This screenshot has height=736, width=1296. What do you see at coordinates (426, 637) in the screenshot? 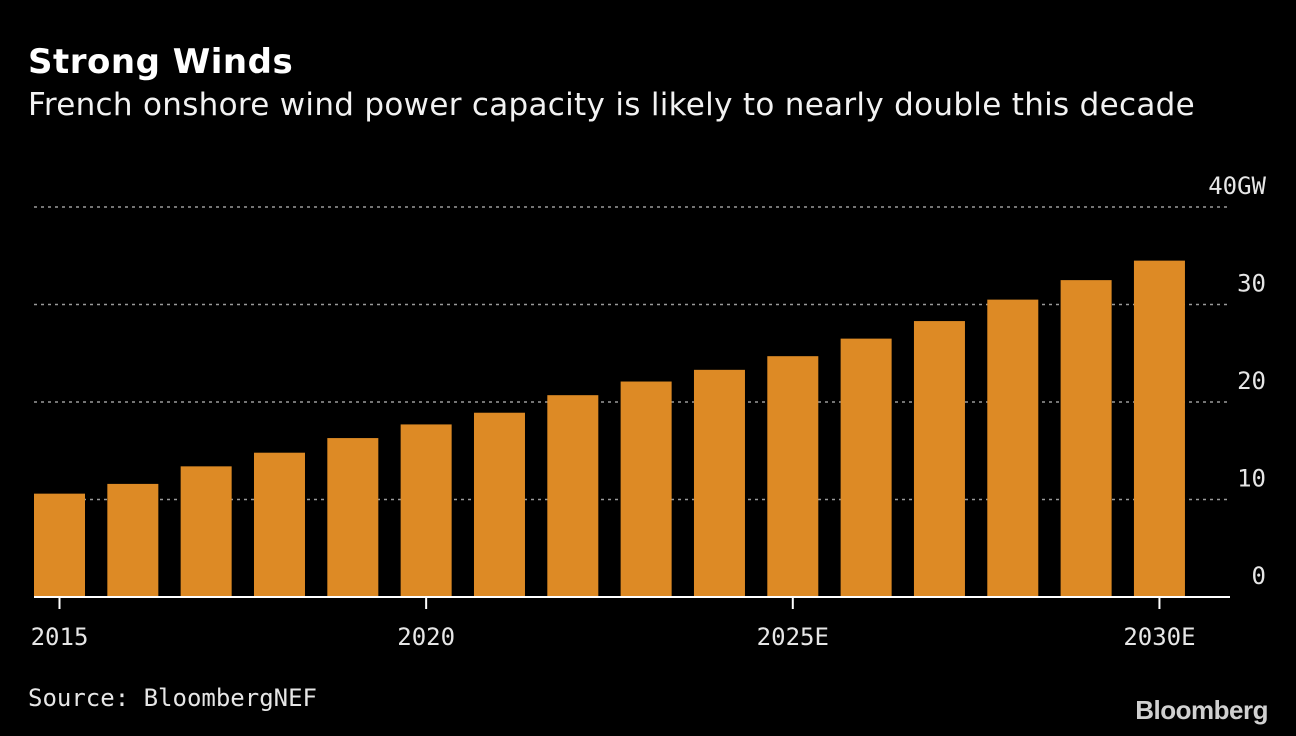
I see `x-tick-label-2020: 2020` at bounding box center [426, 637].